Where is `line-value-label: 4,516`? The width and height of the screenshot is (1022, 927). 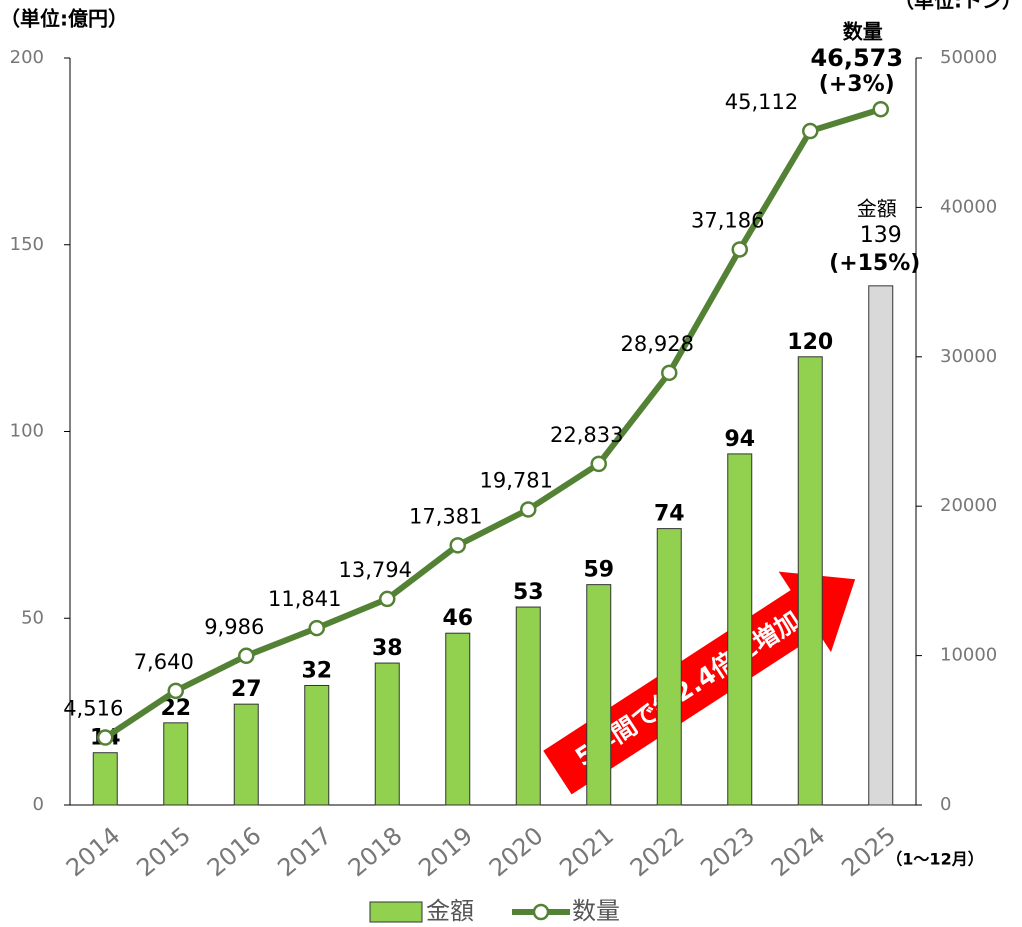 line-value-label: 4,516 is located at coordinates (93, 709).